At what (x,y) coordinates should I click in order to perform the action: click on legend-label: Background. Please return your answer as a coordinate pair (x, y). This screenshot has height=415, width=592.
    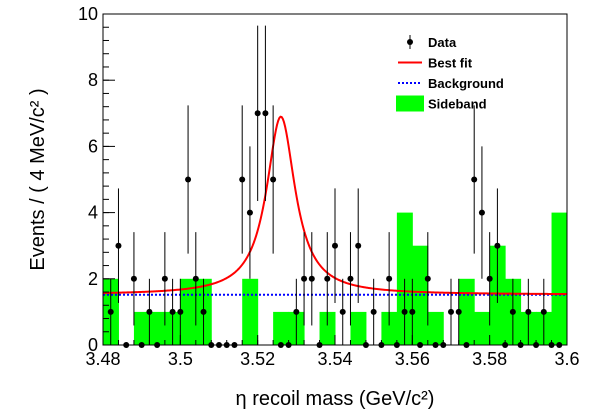
    Looking at the image, I should click on (466, 83).